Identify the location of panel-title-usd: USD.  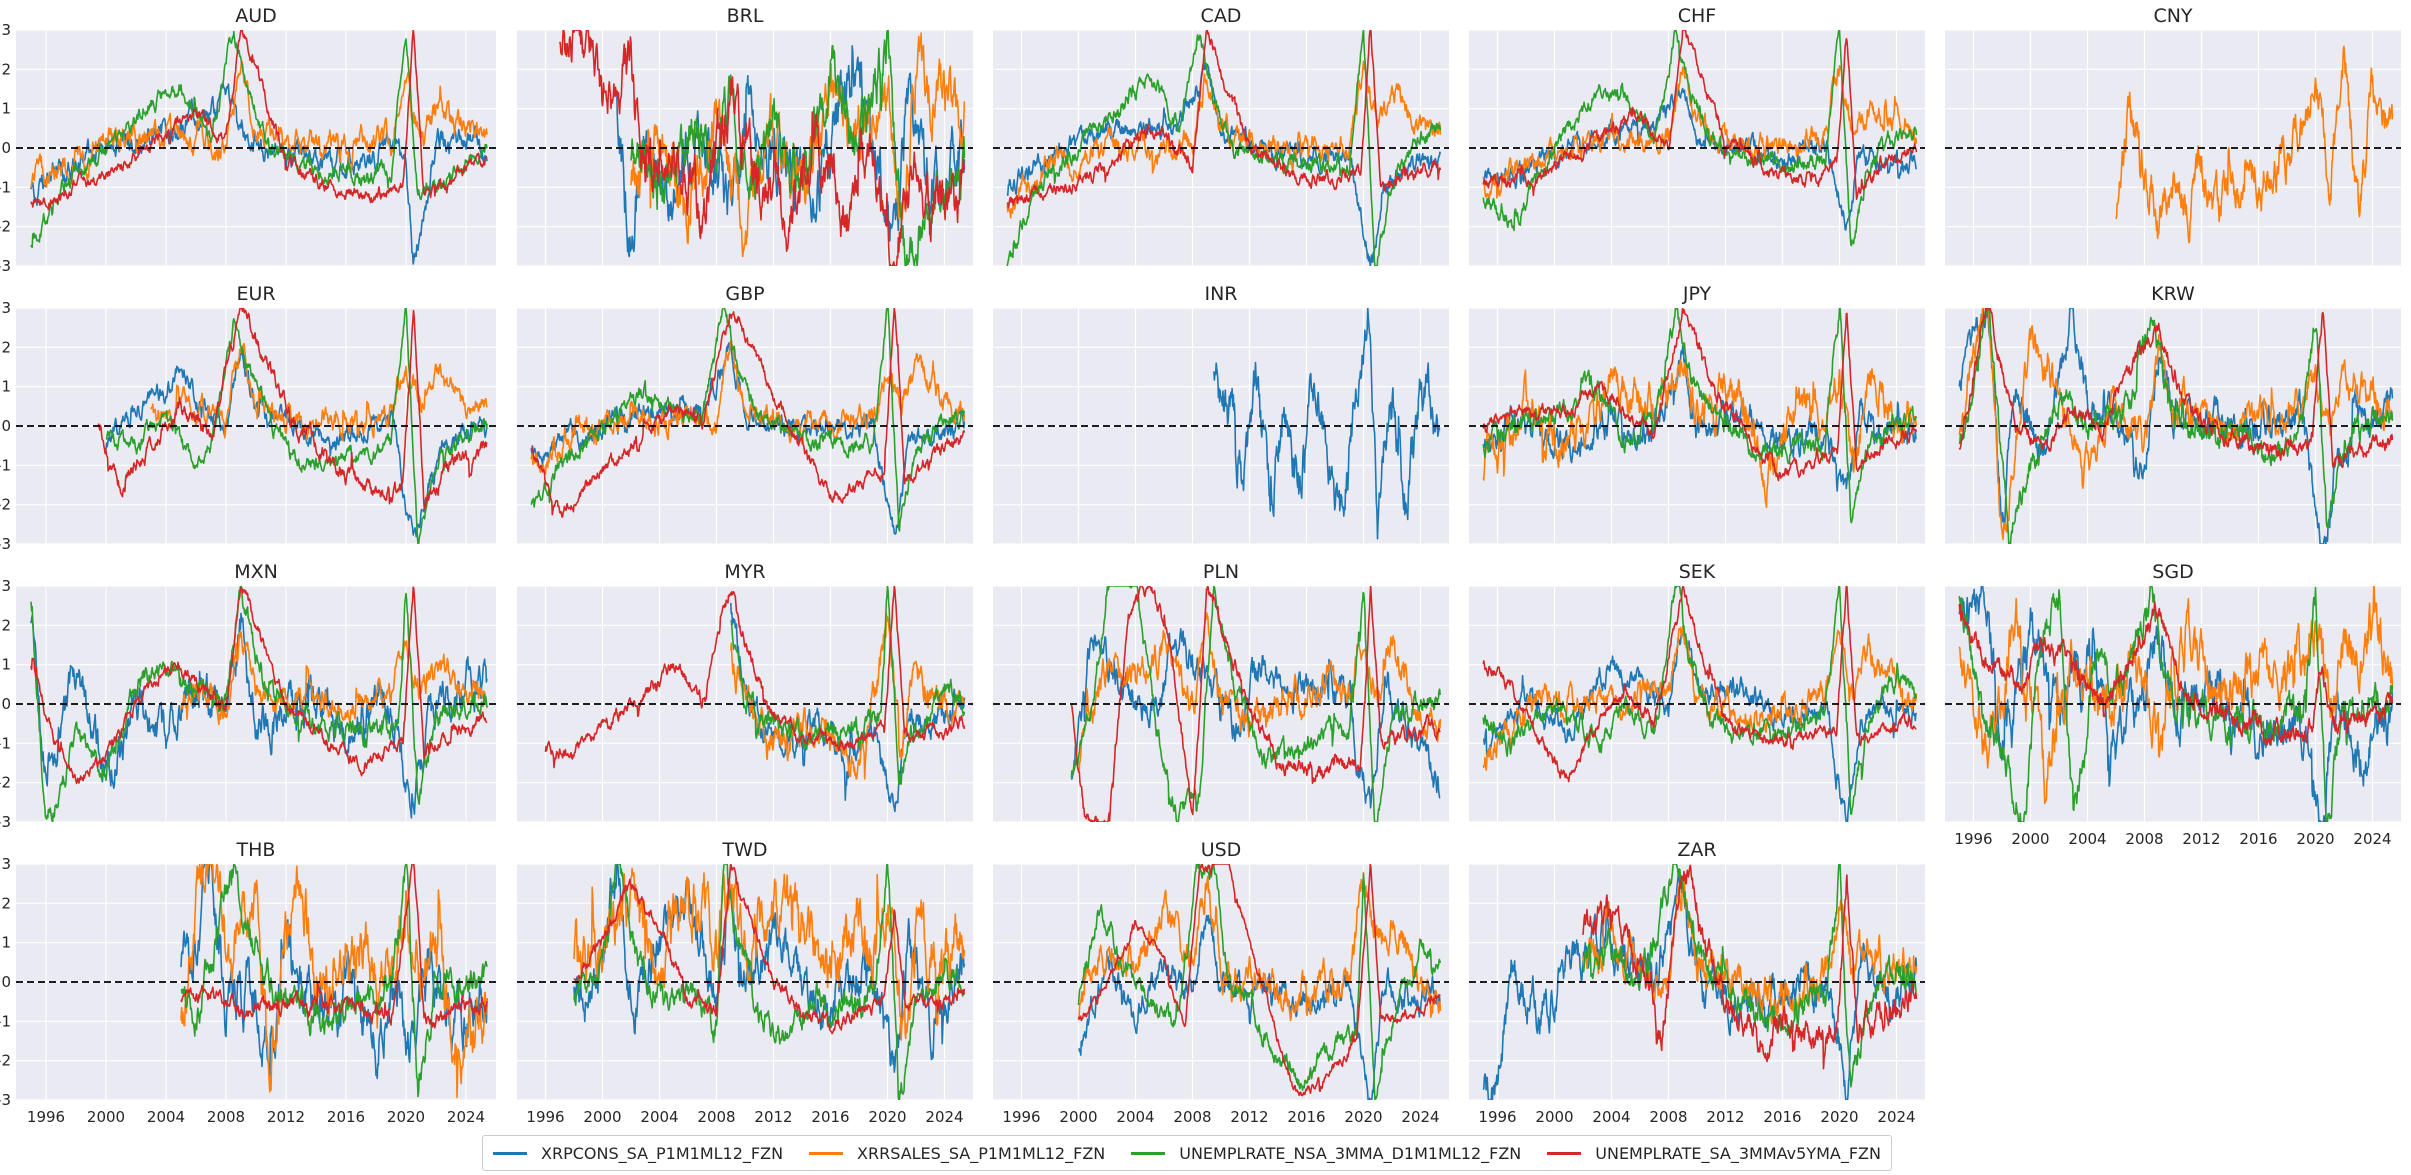
(1221, 850).